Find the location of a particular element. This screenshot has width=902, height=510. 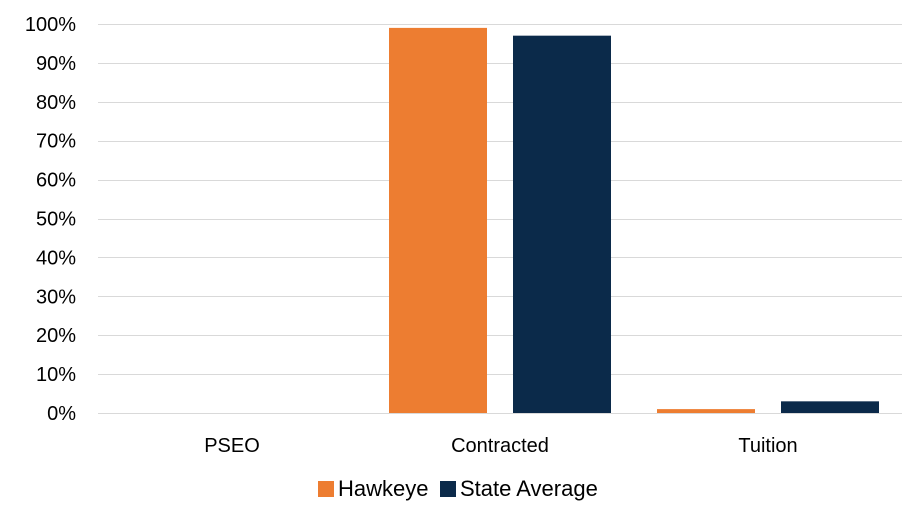

y-tick-label: 90% is located at coordinates (56, 64).